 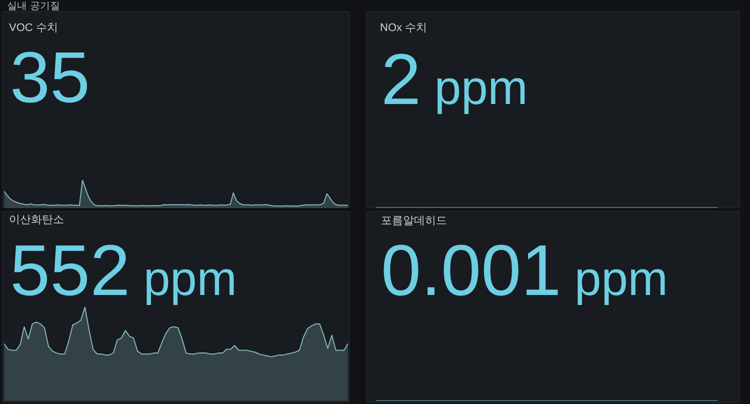 What do you see at coordinates (524, 271) in the screenshot?
I see `text: 0.001 ppm` at bounding box center [524, 271].